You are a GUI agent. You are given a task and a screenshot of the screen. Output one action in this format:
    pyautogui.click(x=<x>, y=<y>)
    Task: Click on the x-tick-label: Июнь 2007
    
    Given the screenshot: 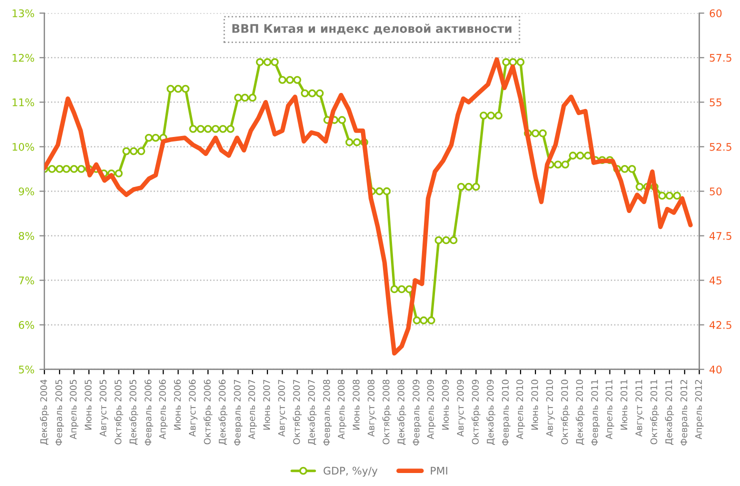 What is the action you would take?
    pyautogui.click(x=266, y=405)
    